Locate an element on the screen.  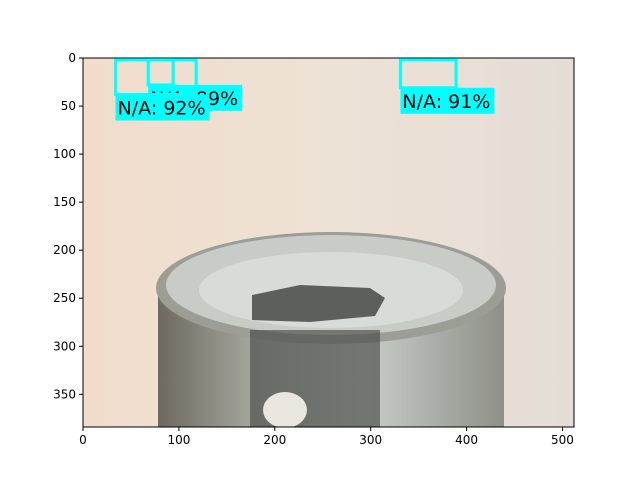
detection-label: N/A: 92% is located at coordinates (162, 109).